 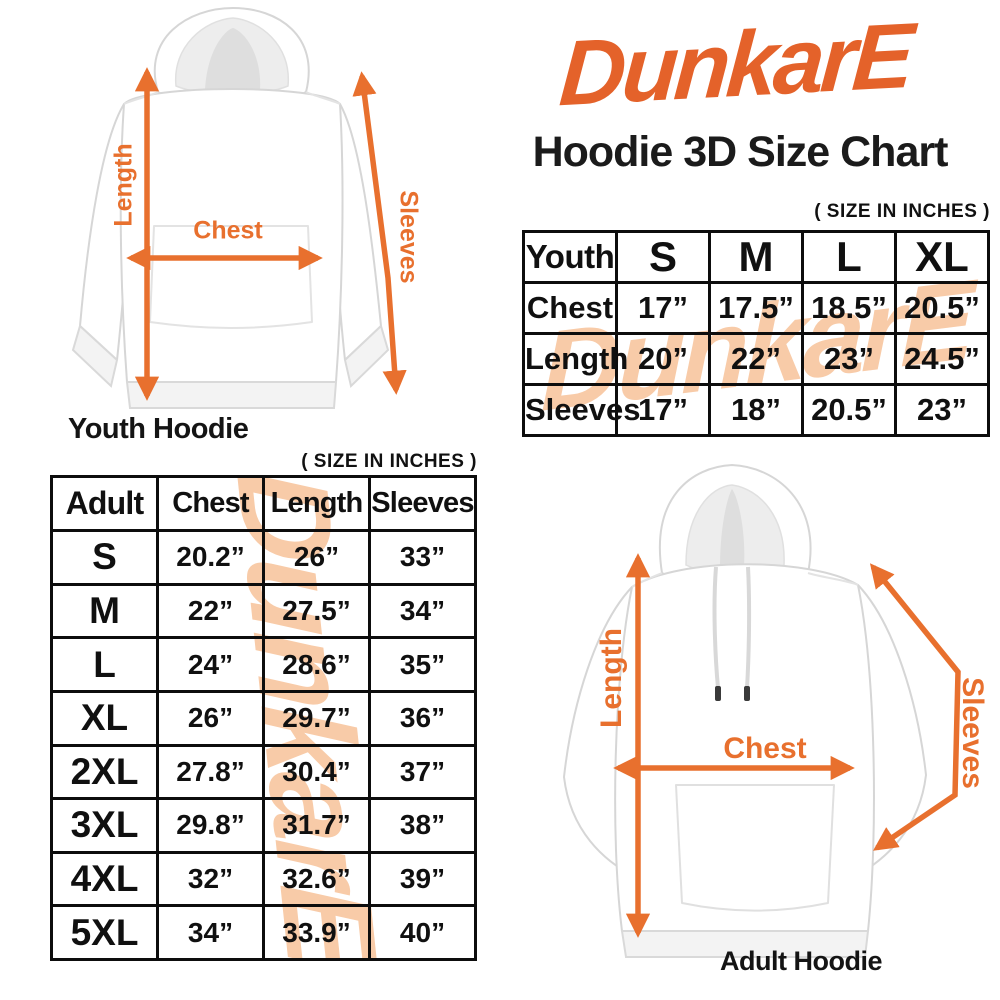 I want to click on youth-hoodie-illustration, so click(x=239, y=208).